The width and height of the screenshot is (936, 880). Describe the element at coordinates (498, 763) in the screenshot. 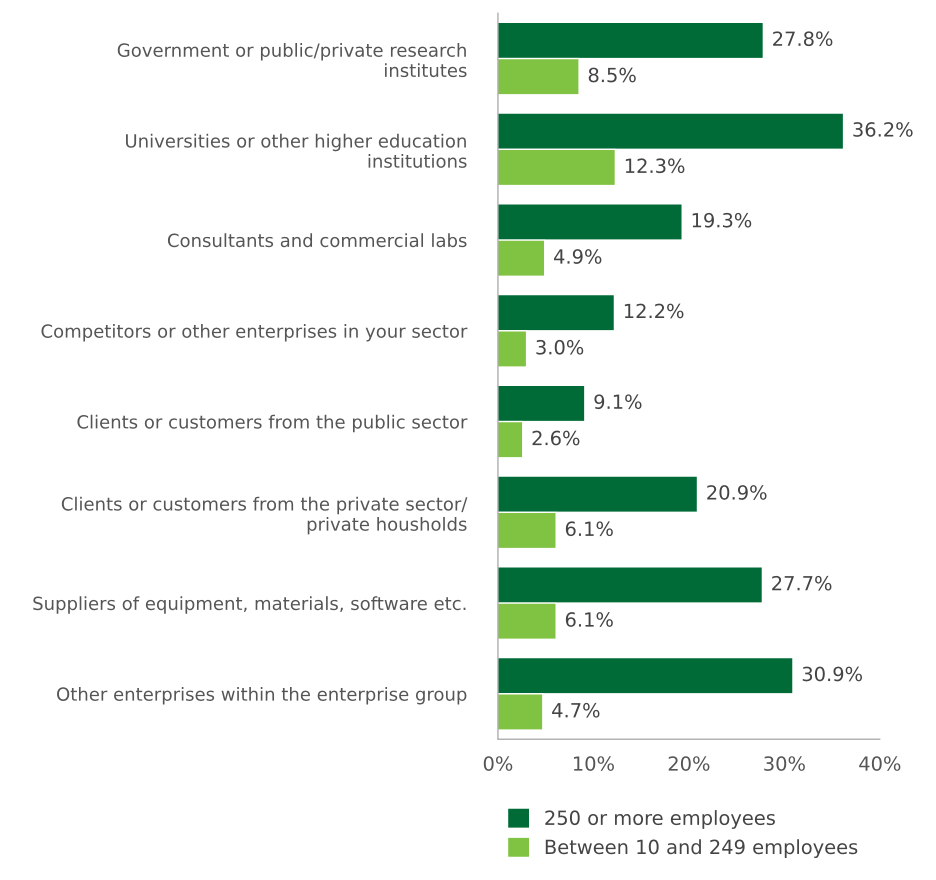

I see `x-tick-label: 0%` at that location.